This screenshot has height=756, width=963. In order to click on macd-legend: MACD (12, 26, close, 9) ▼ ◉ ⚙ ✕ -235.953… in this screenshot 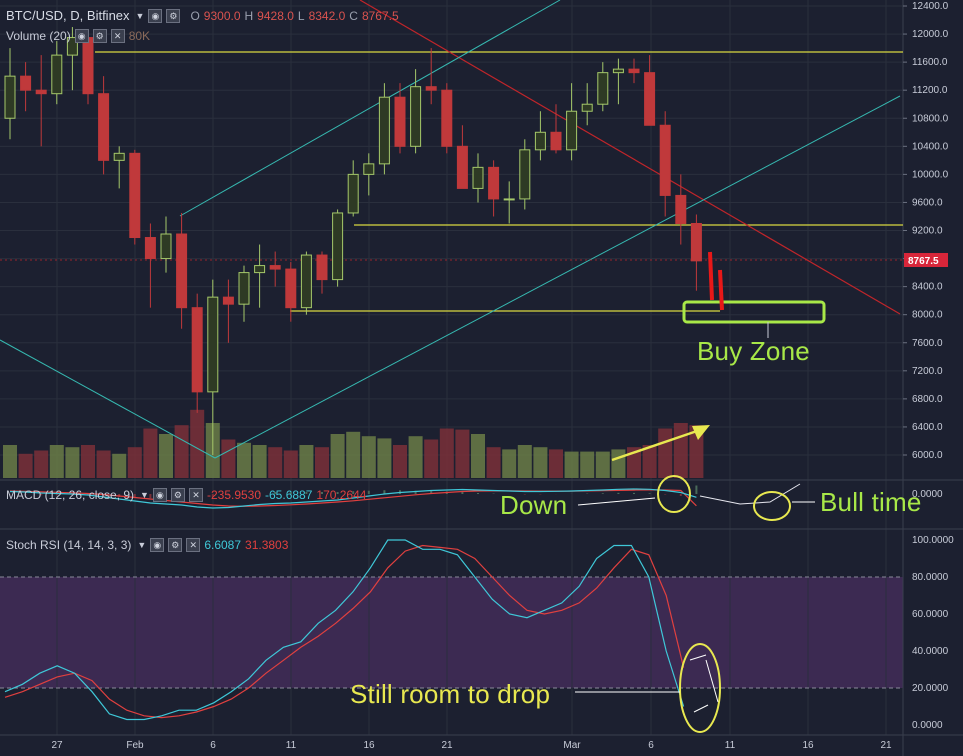, I will do `click(186, 495)`.